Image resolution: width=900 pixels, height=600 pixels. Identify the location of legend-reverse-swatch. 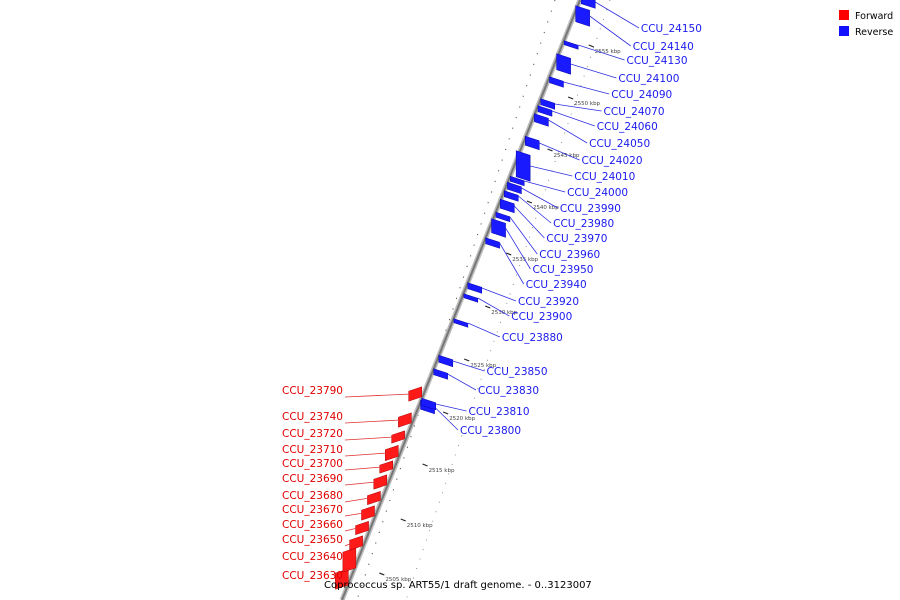
(844, 31).